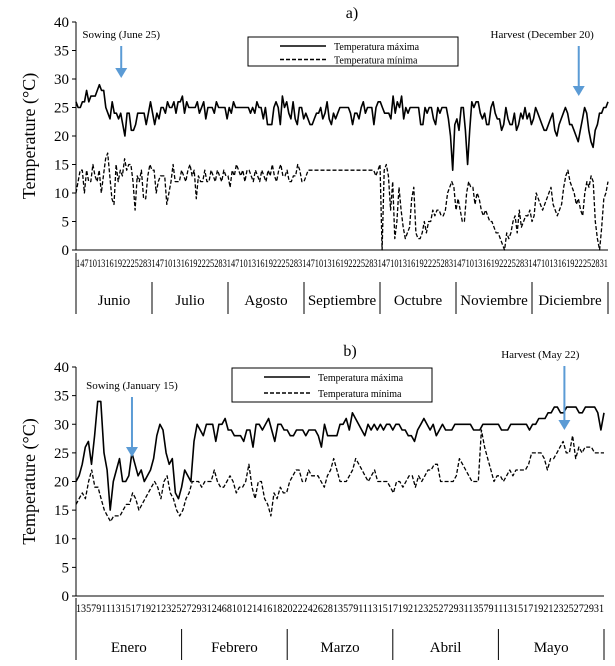 The image size is (615, 666). What do you see at coordinates (446, 648) in the screenshot?
I see `month-label: Abril` at bounding box center [446, 648].